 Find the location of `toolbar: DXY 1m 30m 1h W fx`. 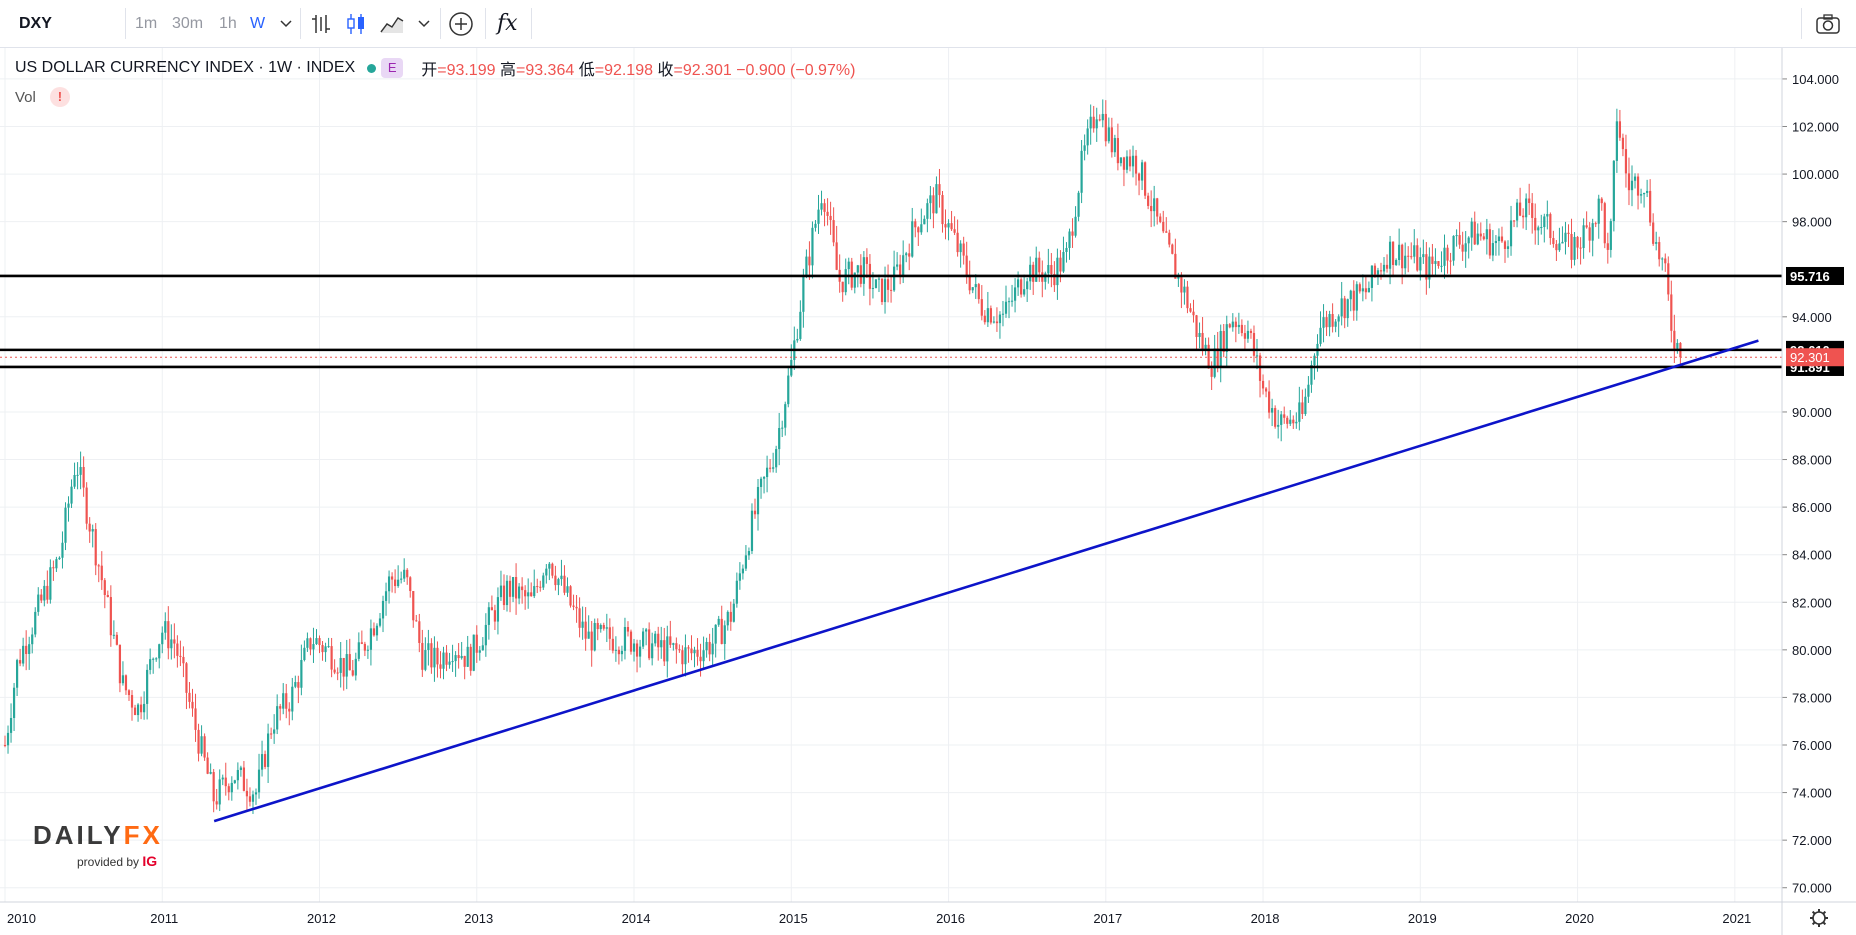

toolbar: DXY 1m 30m 1h W fx is located at coordinates (928, 24).